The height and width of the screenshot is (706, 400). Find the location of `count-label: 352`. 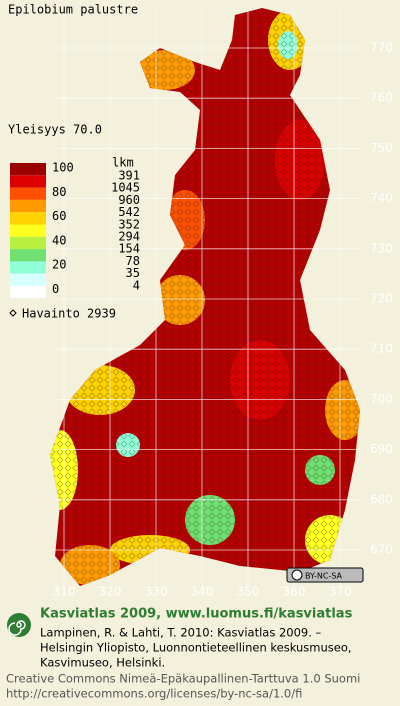

count-label: 352 is located at coordinates (129, 224).